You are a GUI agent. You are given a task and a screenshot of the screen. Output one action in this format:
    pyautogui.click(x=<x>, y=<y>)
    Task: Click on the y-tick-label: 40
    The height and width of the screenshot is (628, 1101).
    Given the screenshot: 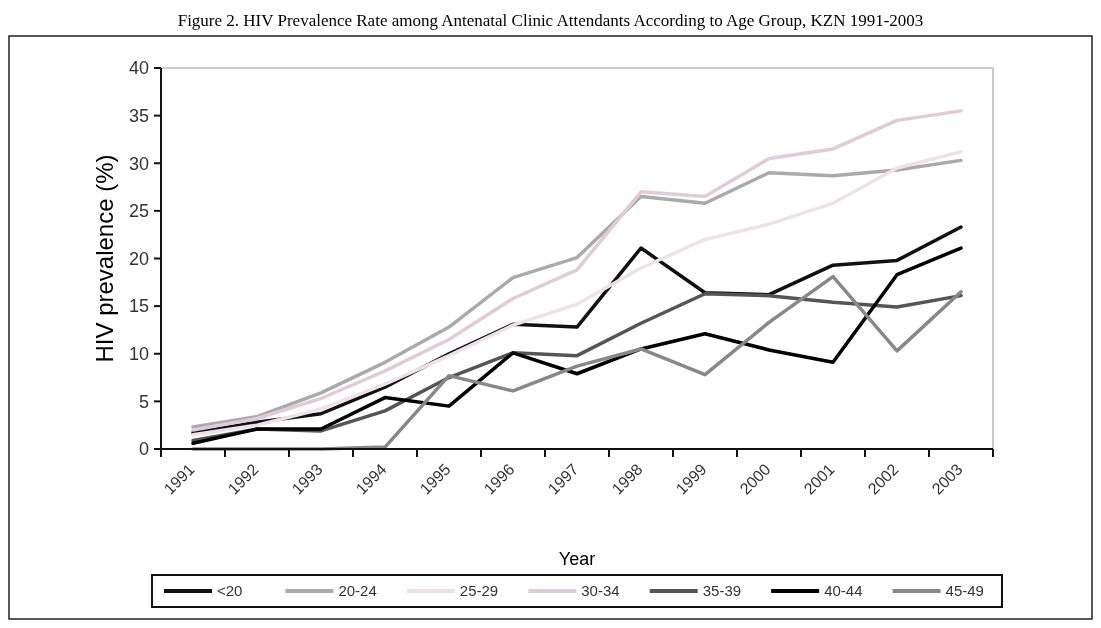 What is the action you would take?
    pyautogui.click(x=138, y=68)
    